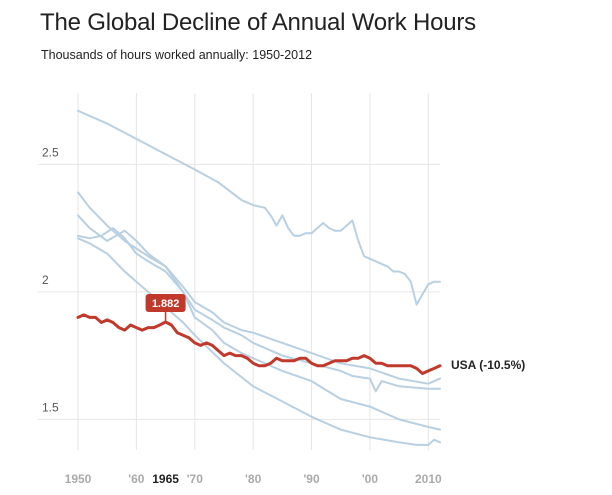 The image size is (612, 495). I want to click on callout-value: 1.882, so click(166, 304).